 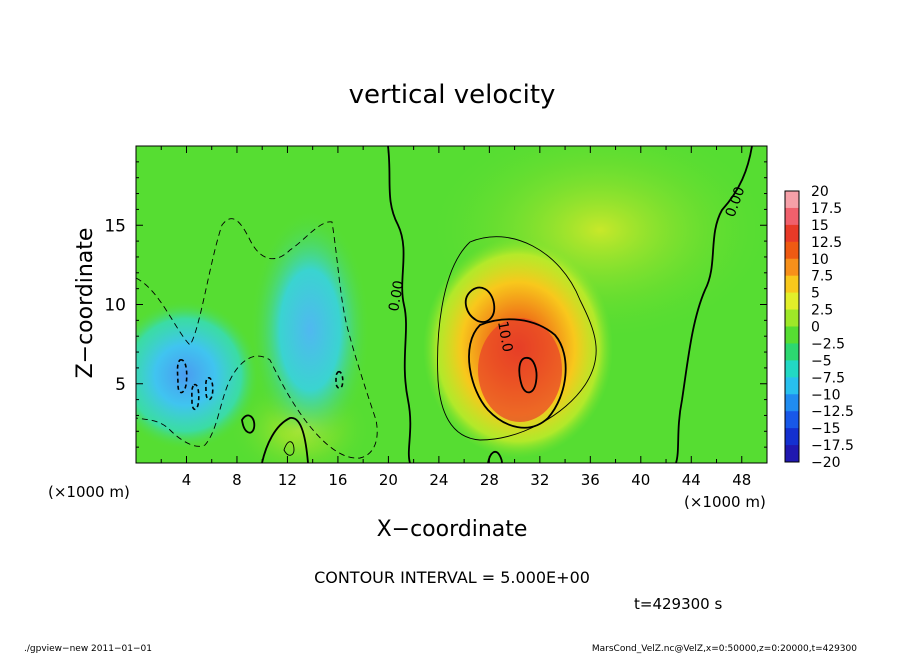 I want to click on x-tick-label: 12, so click(x=287, y=480).